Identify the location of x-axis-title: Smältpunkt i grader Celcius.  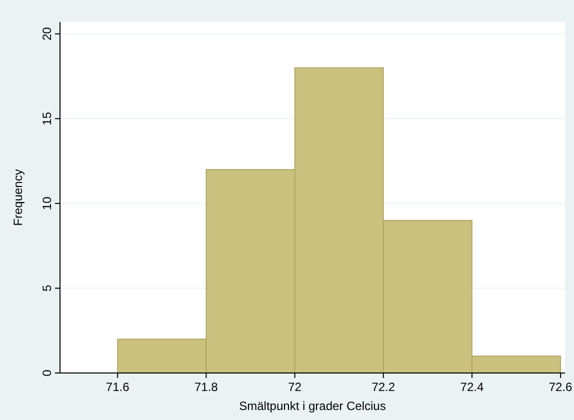
(312, 406).